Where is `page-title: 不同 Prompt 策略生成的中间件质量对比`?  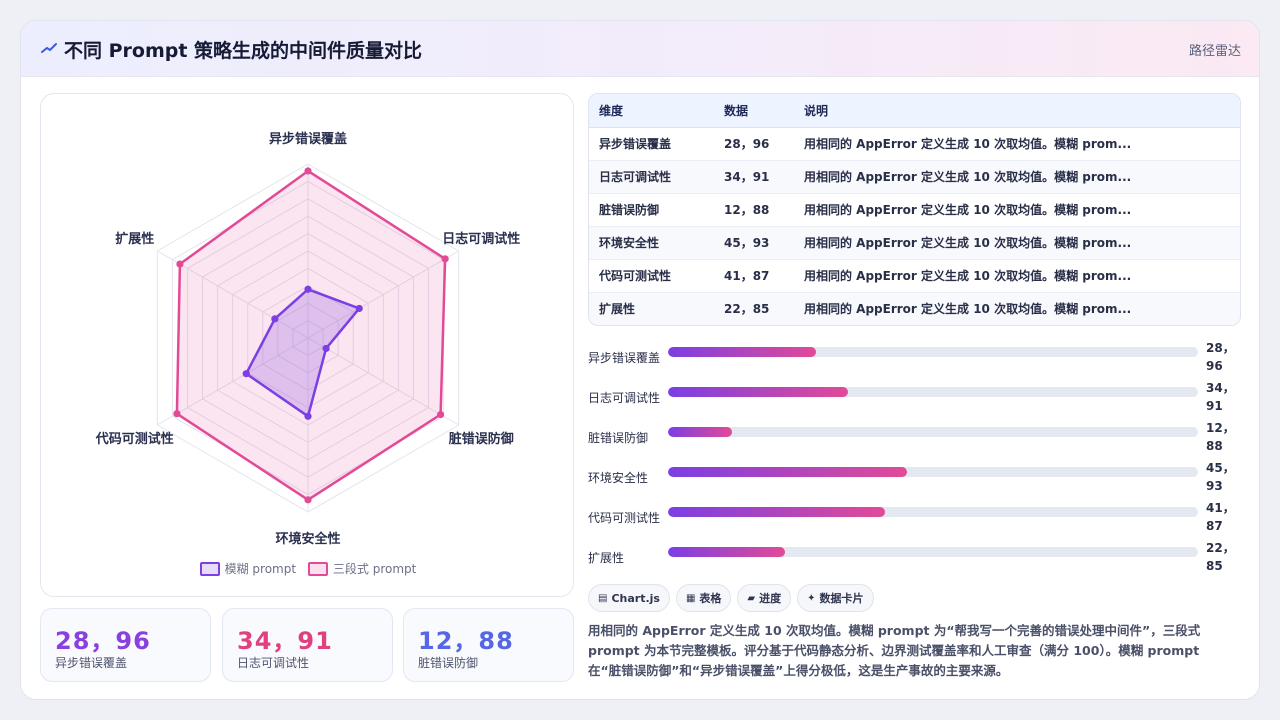 page-title: 不同 Prompt 策略生成的中间件质量对比 is located at coordinates (243, 51).